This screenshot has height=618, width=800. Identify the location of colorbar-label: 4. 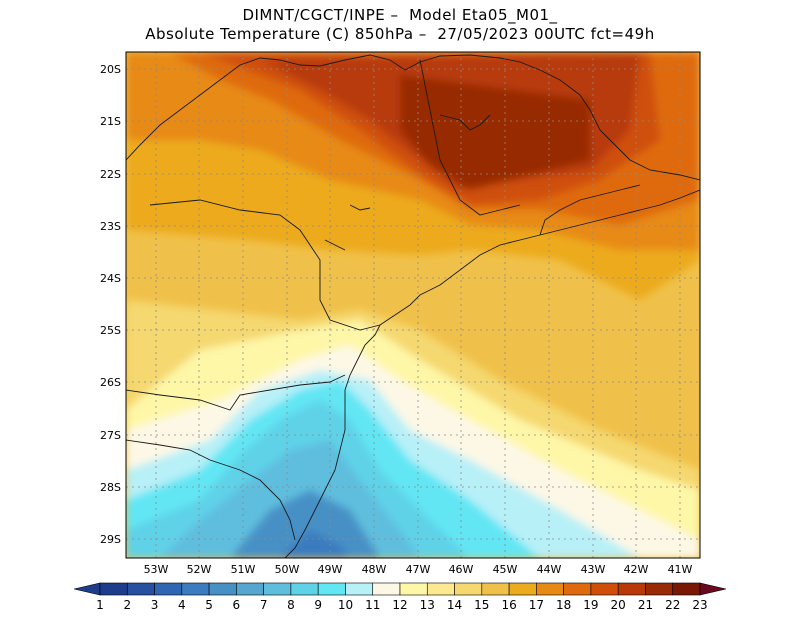
(182, 605).